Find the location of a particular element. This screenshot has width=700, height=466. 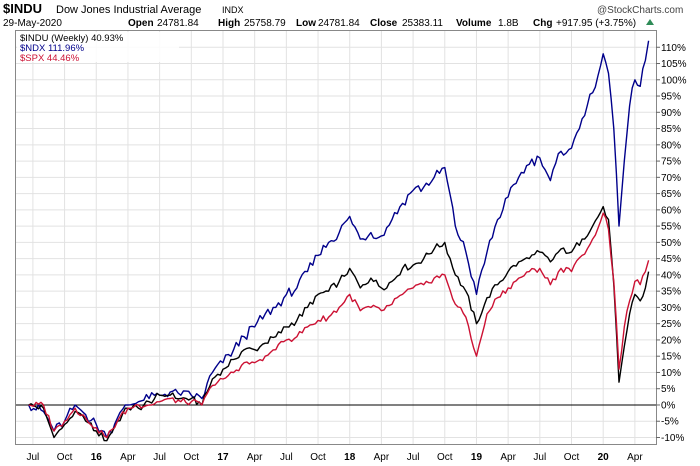

y-tick-label: 35% is located at coordinates (671, 292).